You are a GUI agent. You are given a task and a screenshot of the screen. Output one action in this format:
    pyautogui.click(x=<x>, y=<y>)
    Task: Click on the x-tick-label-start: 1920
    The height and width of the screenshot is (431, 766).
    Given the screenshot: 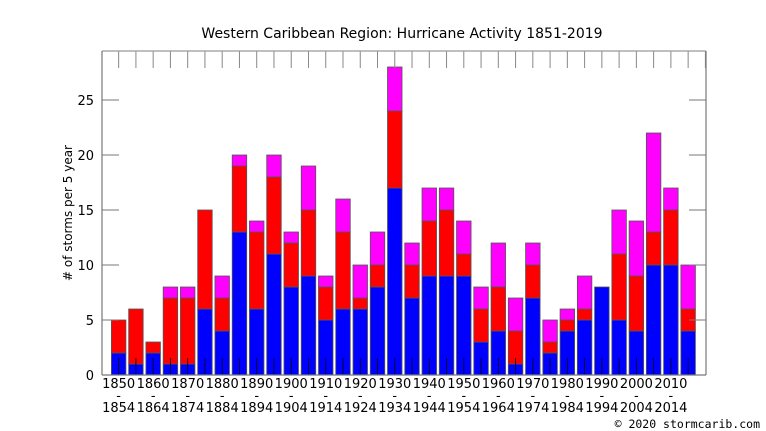 What is the action you would take?
    pyautogui.click(x=360, y=384)
    